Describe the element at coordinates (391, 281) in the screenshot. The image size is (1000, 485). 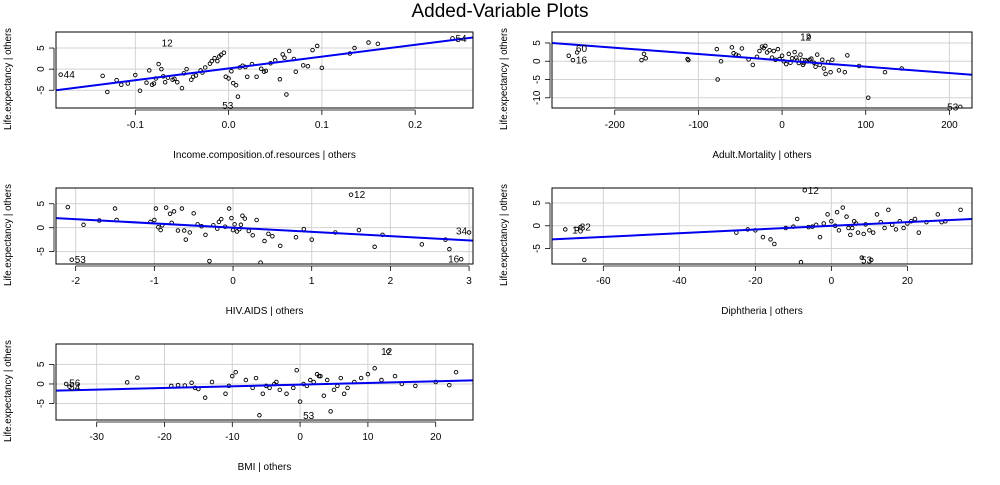
I see `x-tick-label: 2` at that location.